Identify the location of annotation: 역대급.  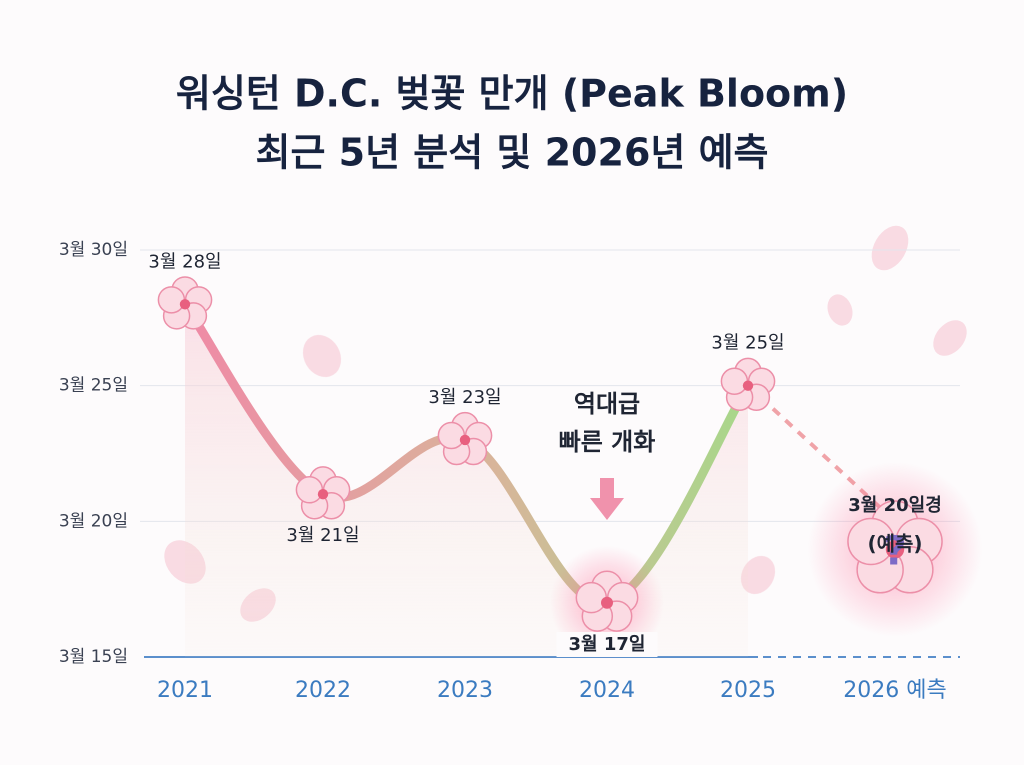
(607, 404).